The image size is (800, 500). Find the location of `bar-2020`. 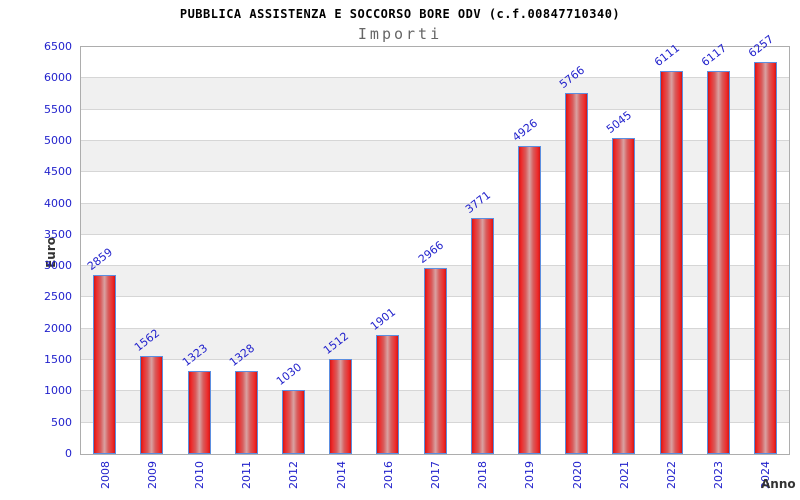

bar-2020 is located at coordinates (577, 273).